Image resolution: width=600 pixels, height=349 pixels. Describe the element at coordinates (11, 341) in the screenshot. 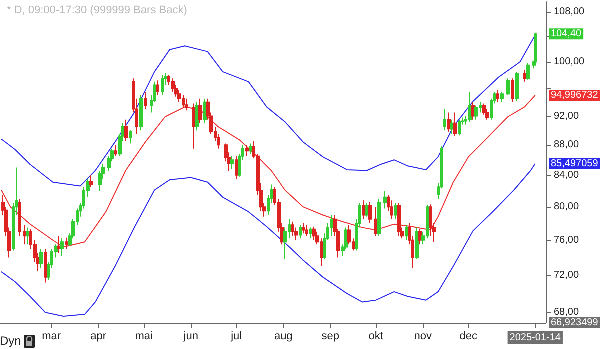

I see `text: Dyn` at that location.